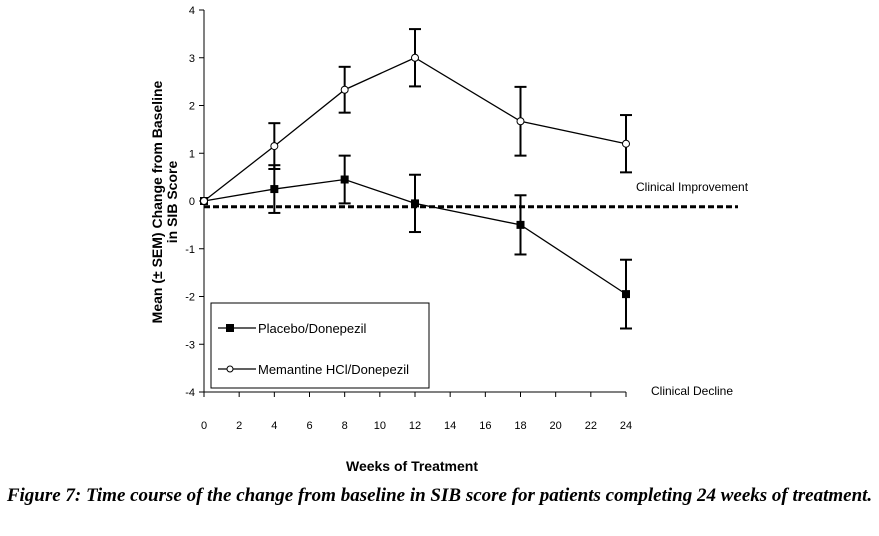 This screenshot has width=879, height=536. What do you see at coordinates (692, 187) in the screenshot?
I see `clinical-improvement-label: Clinical Improvement` at bounding box center [692, 187].